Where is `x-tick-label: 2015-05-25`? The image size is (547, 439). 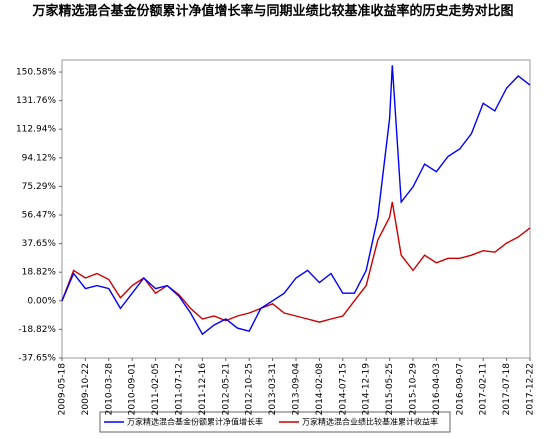 x-tick-label: 2015-05-25 is located at coordinates (390, 389).